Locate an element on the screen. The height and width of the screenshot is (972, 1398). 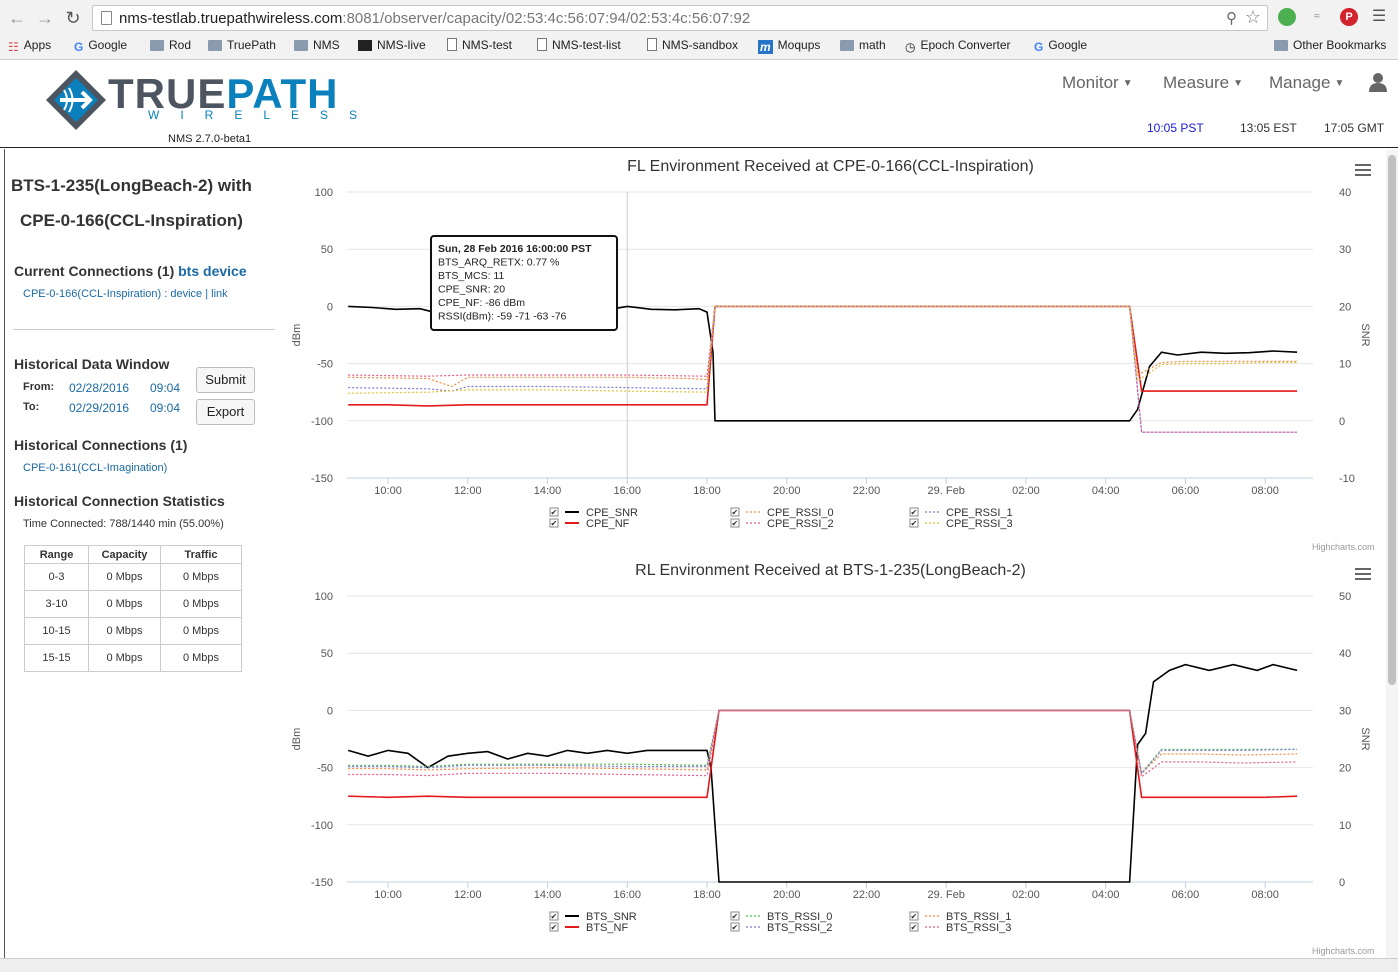
page-scrollbar is located at coordinates (1392, 560).